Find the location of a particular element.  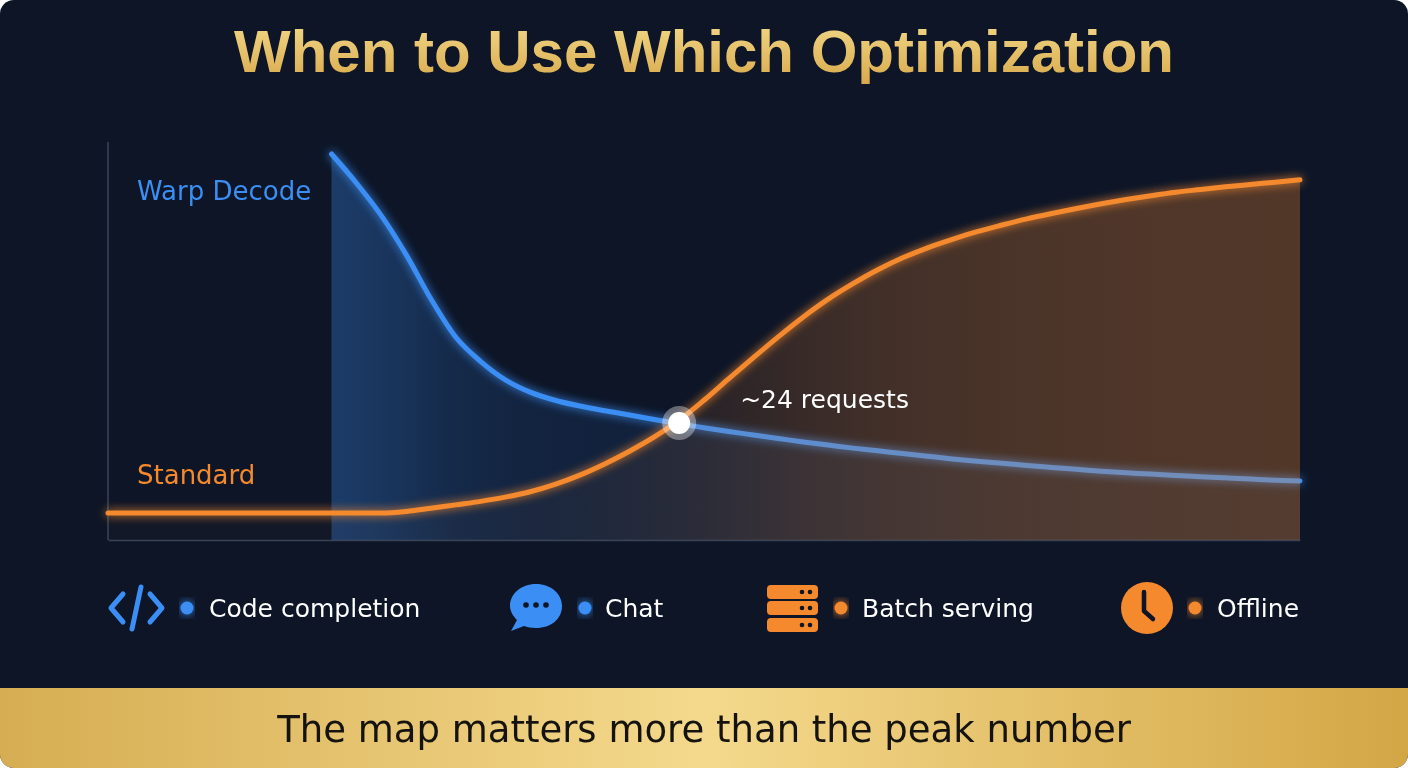

text: The map matters more than the peak number is located at coordinates (704, 729).